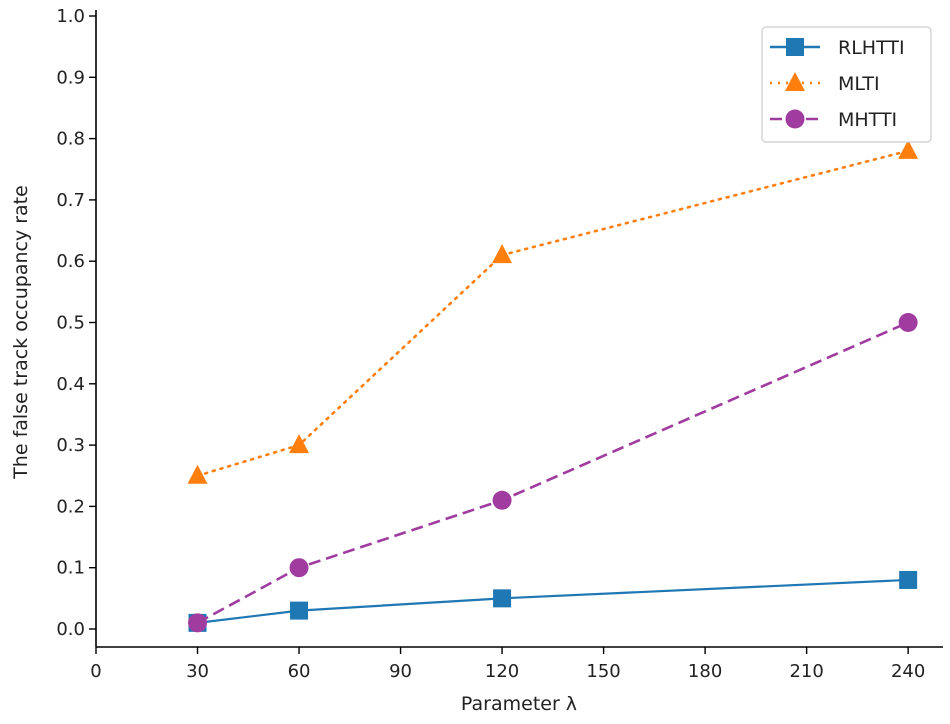 This screenshot has height=724, width=950. What do you see at coordinates (603, 671) in the screenshot?
I see `x-tick-label: 150` at bounding box center [603, 671].